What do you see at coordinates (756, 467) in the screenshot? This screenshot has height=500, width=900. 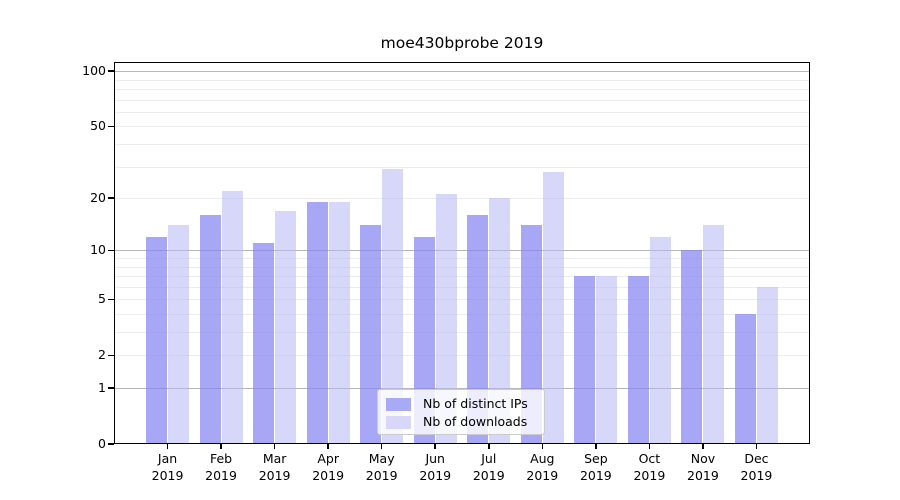 I see `x-tick-label: Dec 2019` at bounding box center [756, 467].